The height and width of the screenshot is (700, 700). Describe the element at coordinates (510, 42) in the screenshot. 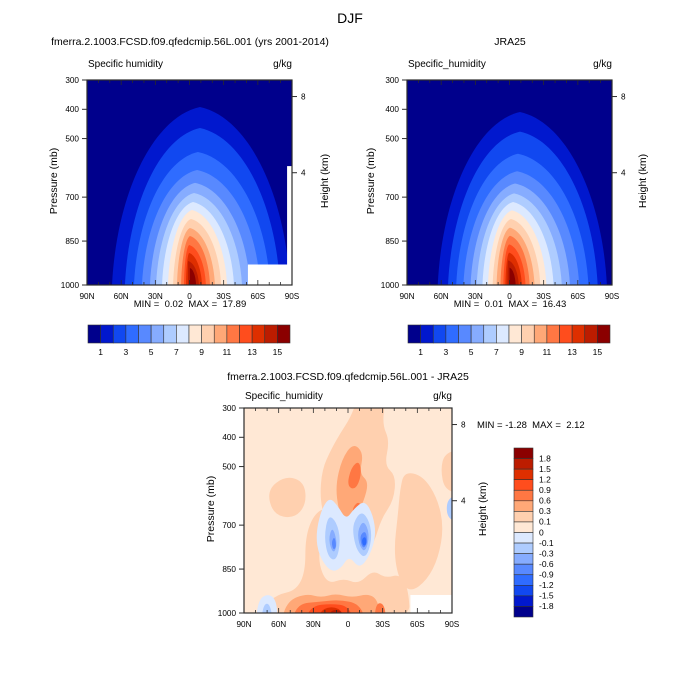

I see `panel2-title: JRA25` at that location.